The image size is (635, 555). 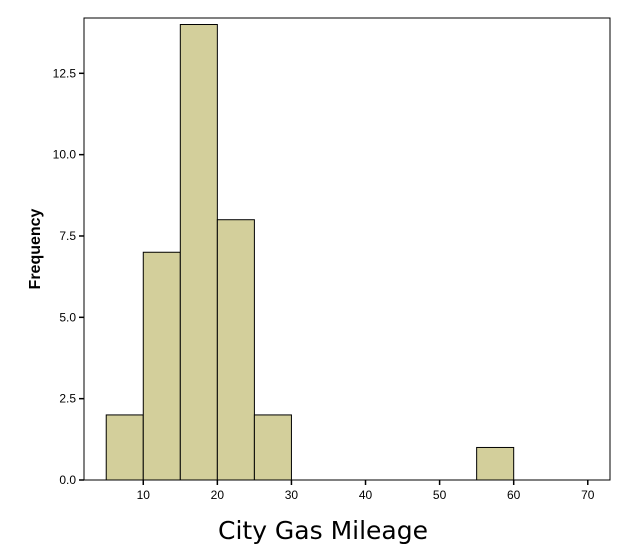 I want to click on y-tick-label: 7.5, so click(x=67, y=236).